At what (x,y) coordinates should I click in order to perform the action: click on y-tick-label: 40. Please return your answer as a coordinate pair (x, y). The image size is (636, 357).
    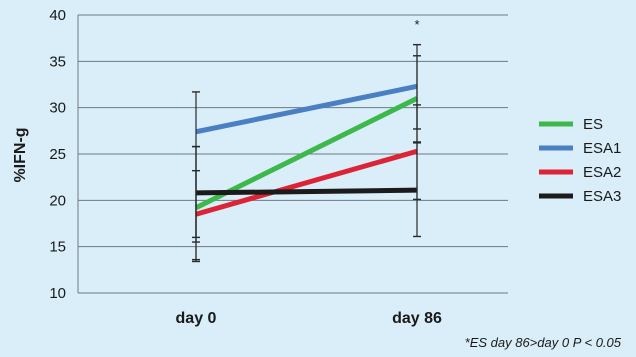
    Looking at the image, I should click on (57, 15).